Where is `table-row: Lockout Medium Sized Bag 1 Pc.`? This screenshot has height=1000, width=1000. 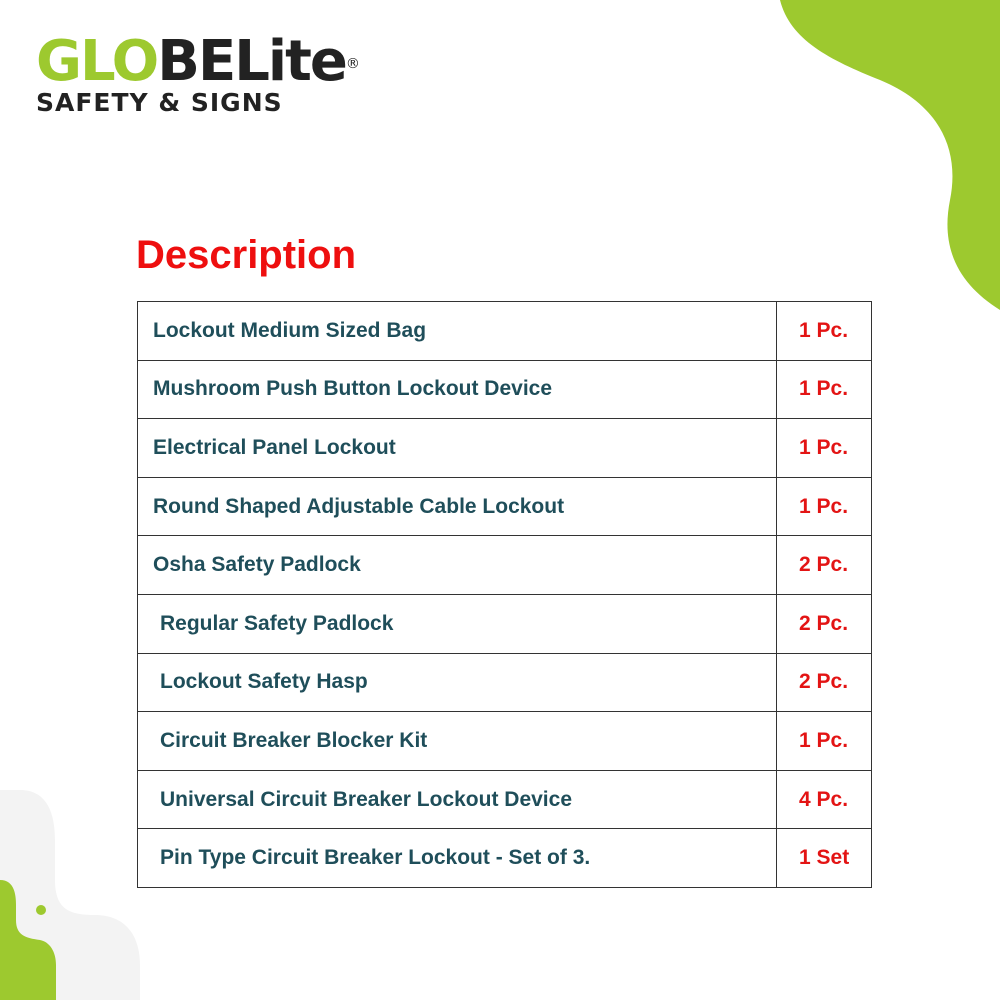 table-row: Lockout Medium Sized Bag 1 Pc. is located at coordinates (504, 331).